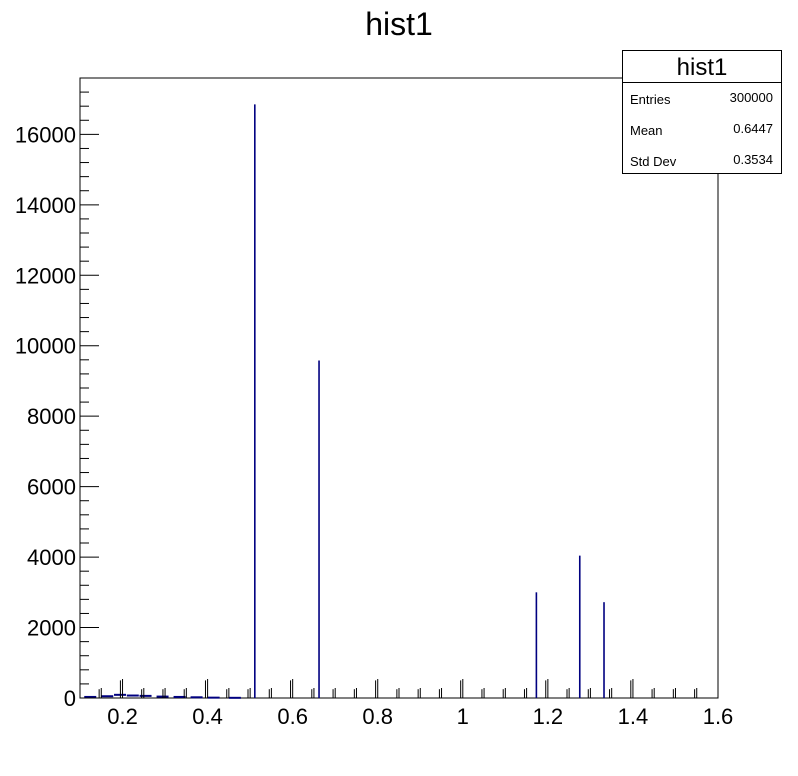 The height and width of the screenshot is (776, 798). Describe the element at coordinates (57, 401) in the screenshot. I see `y-axis: 0 2000 4000 6000 8000 10000 12000 14000 16000` at that location.